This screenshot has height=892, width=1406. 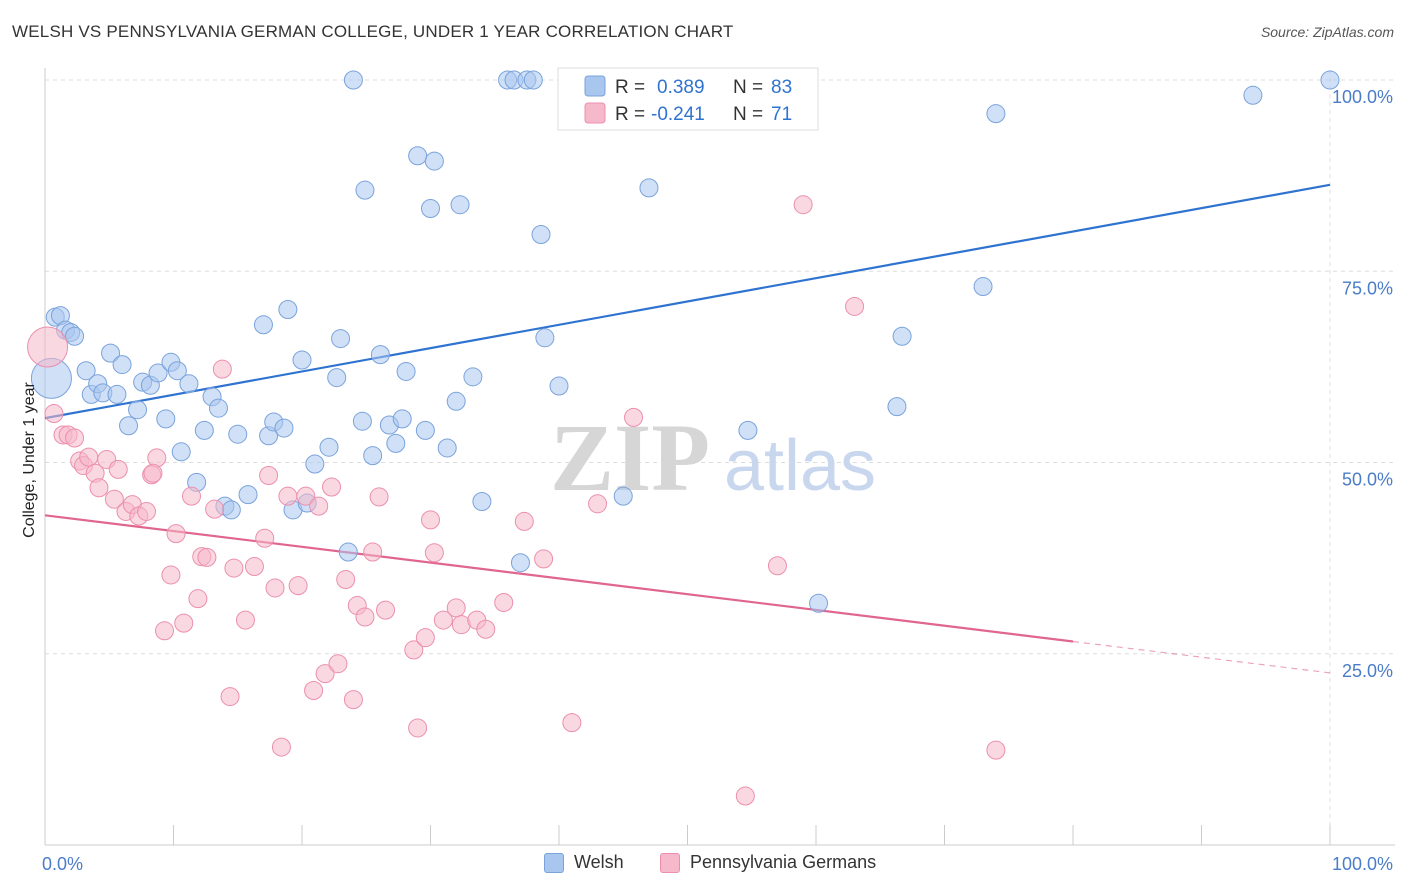 I want to click on legend-n-value-2: 71, so click(x=781, y=114).